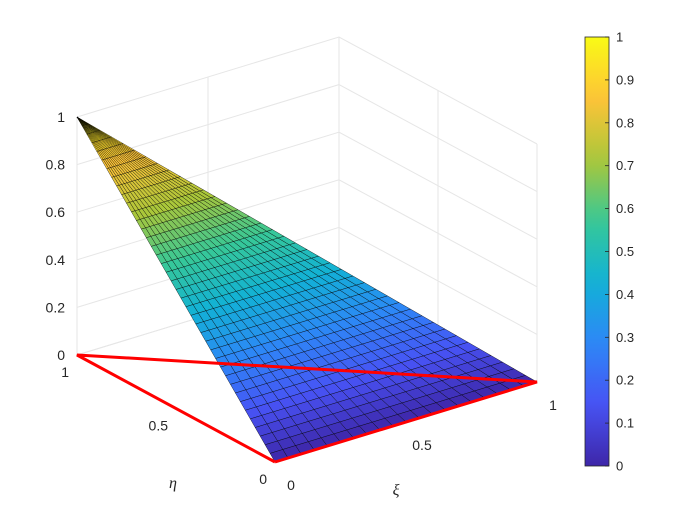  What do you see at coordinates (553, 405) in the screenshot?
I see `xi-tick-label: 1` at bounding box center [553, 405].